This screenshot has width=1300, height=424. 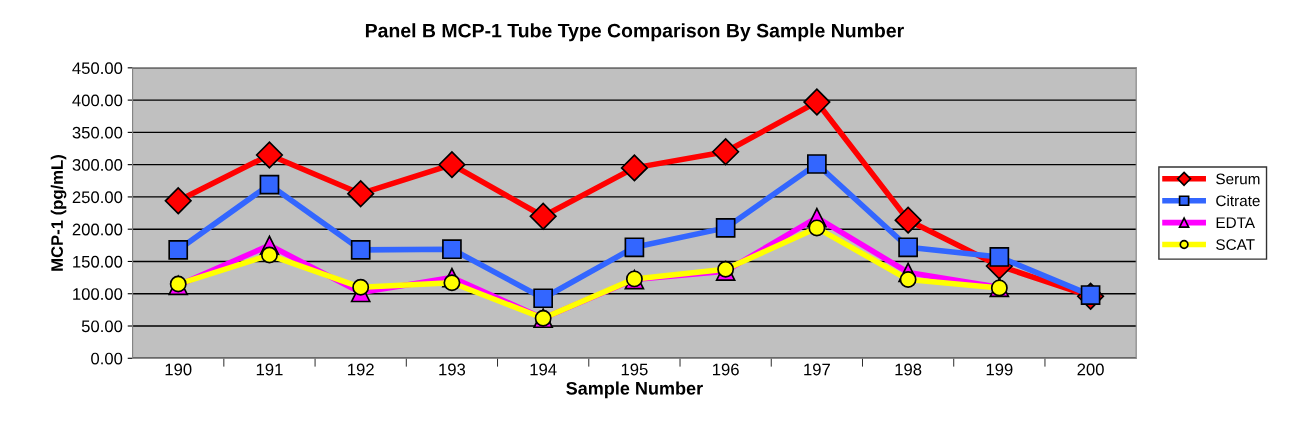 I want to click on y-tick-label: 100.00, so click(x=98, y=294).